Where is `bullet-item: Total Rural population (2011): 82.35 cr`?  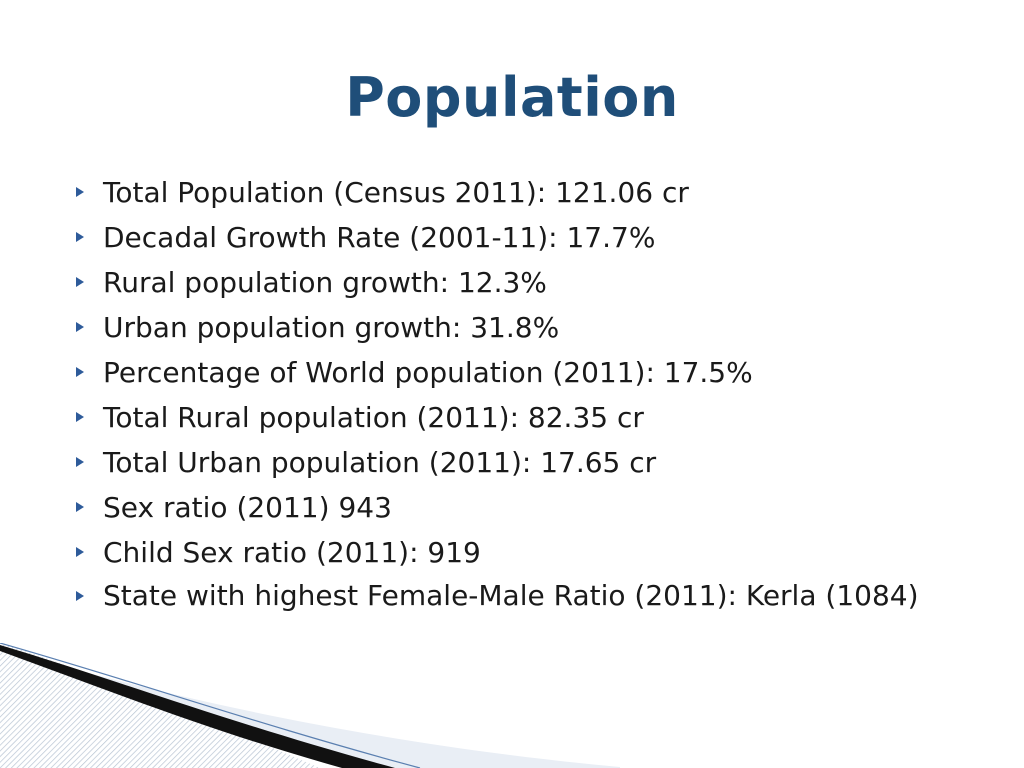
bullet-item: Total Rural population (2011): 82.35 cr is located at coordinates (502, 417).